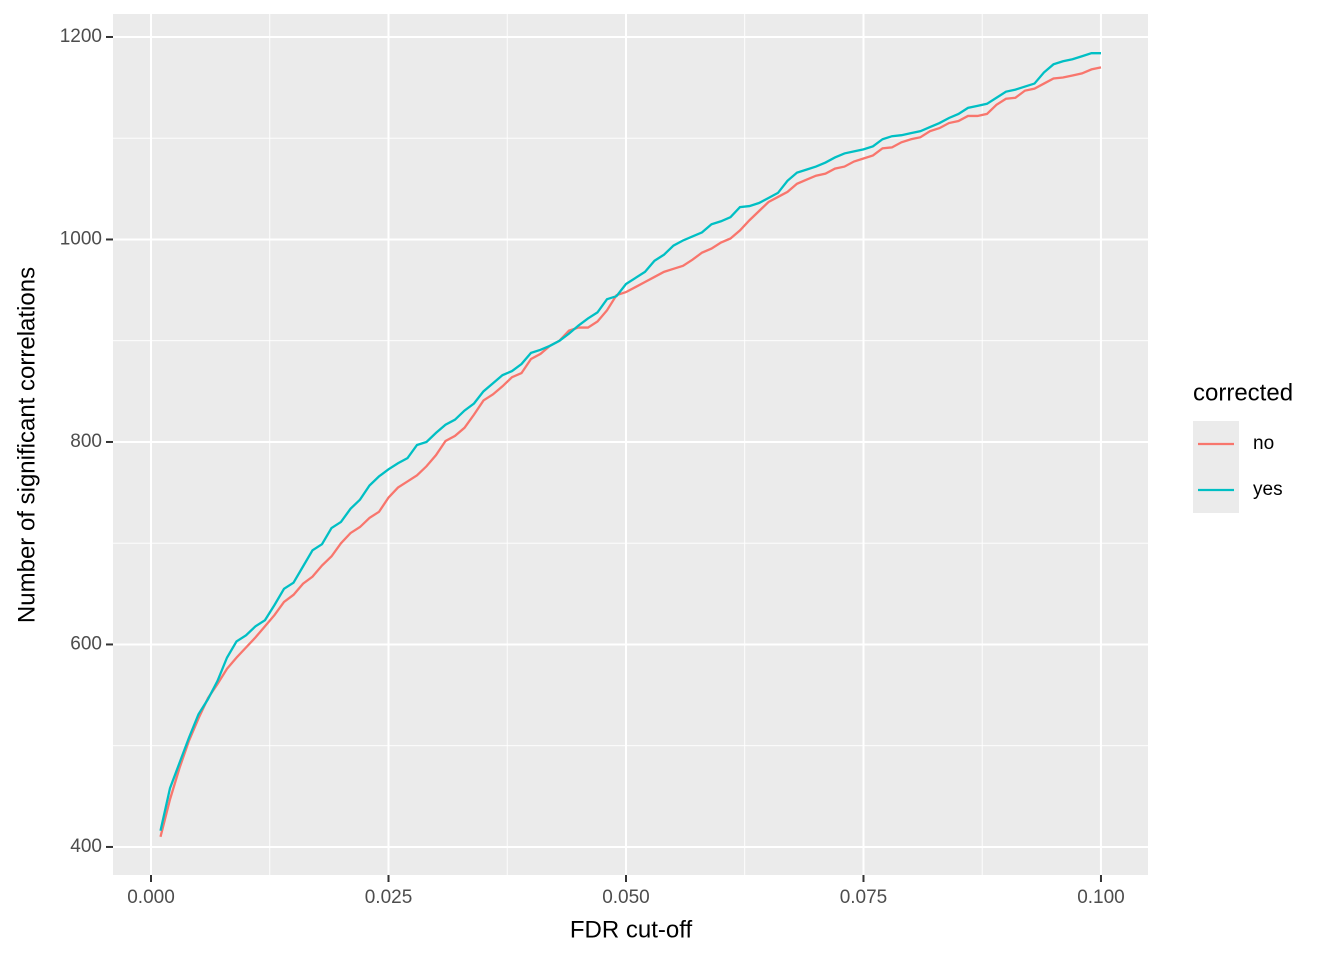 The image size is (1344, 965). What do you see at coordinates (389, 897) in the screenshot?
I see `x-tick-label: 0.025` at bounding box center [389, 897].